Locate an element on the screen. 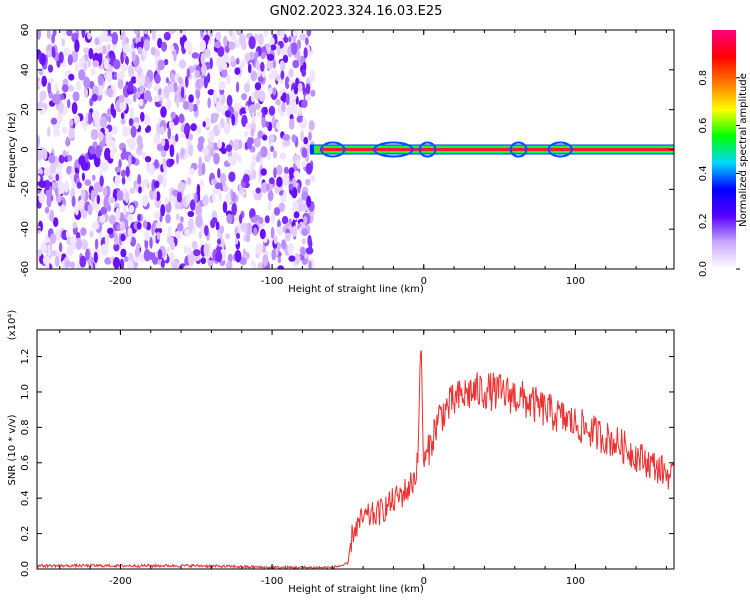  y-tick-label: 0.0 is located at coordinates (25, 569).